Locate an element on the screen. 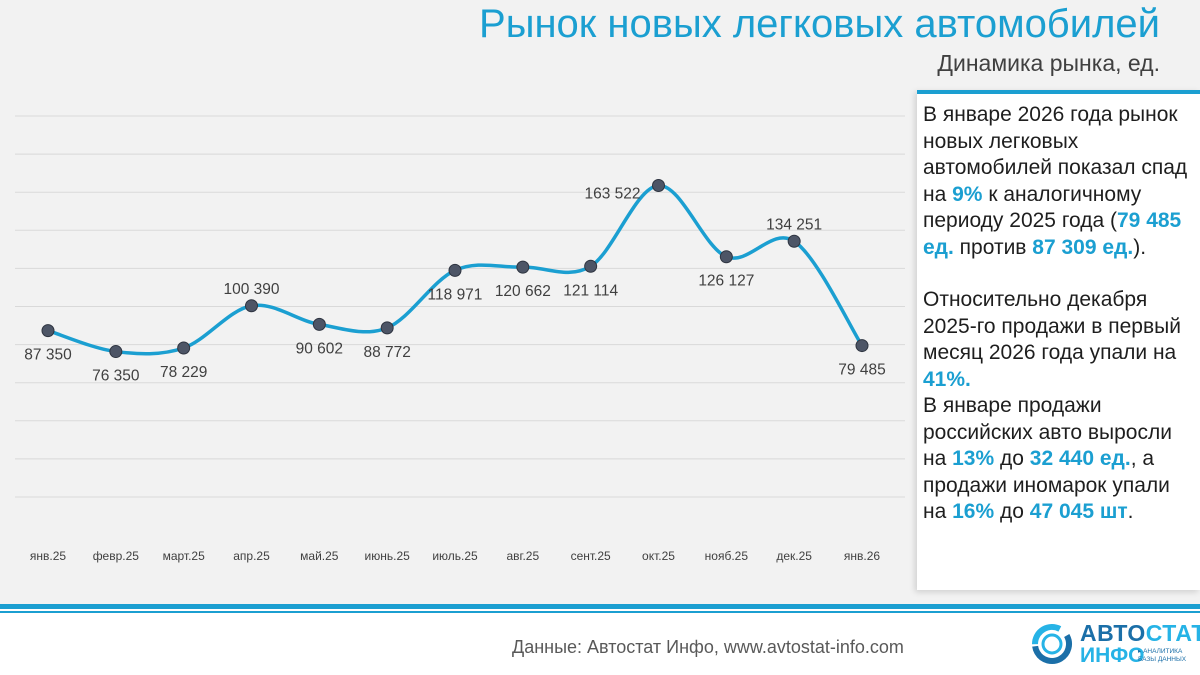 Image resolution: width=1200 pixels, height=675 pixels. highlight-jan-2026-units: 79 485 ед. is located at coordinates (1052, 234).